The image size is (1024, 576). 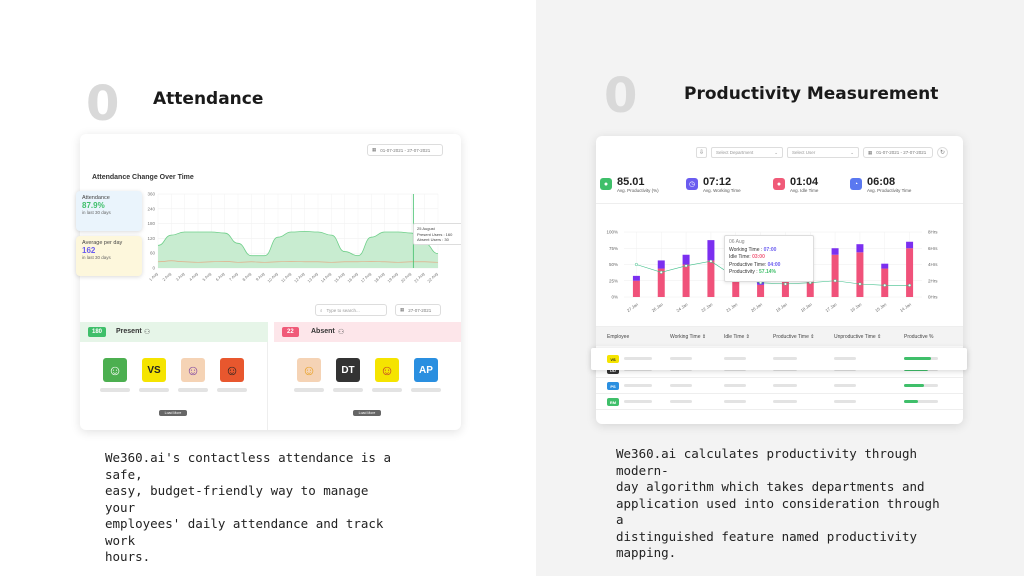 What do you see at coordinates (379, 277) in the screenshot?
I see `x-tick-label: 18 Aug` at bounding box center [379, 277].